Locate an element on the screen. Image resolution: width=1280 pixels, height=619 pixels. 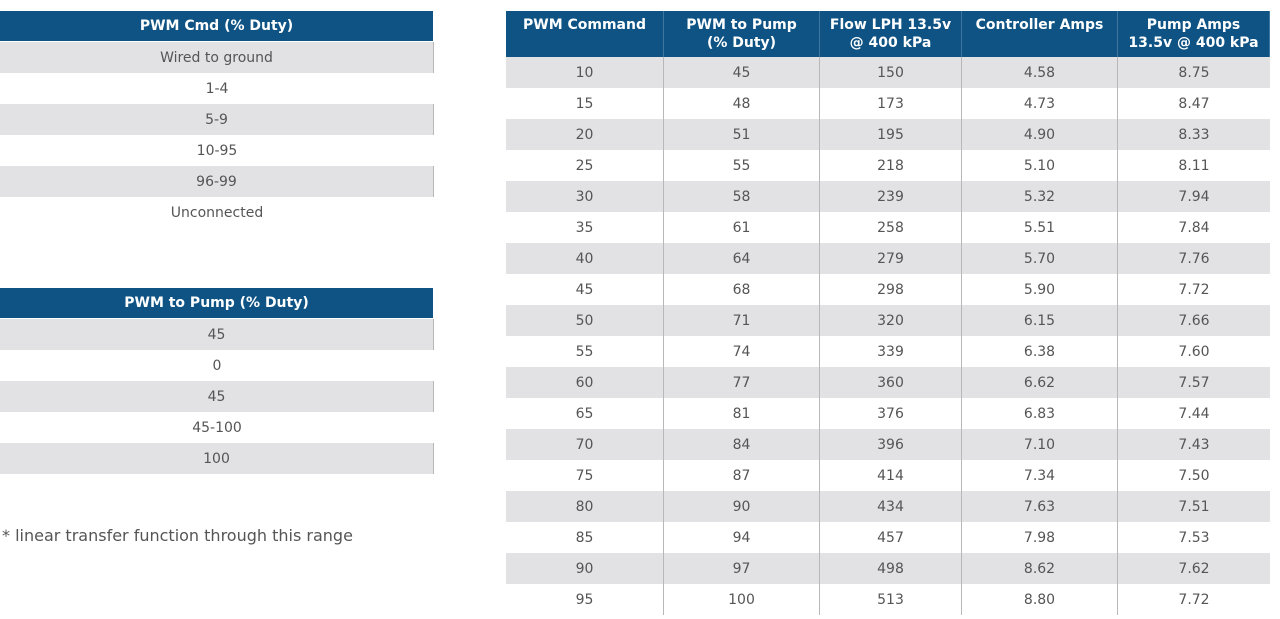
table-cell: 70 is located at coordinates (585, 444).